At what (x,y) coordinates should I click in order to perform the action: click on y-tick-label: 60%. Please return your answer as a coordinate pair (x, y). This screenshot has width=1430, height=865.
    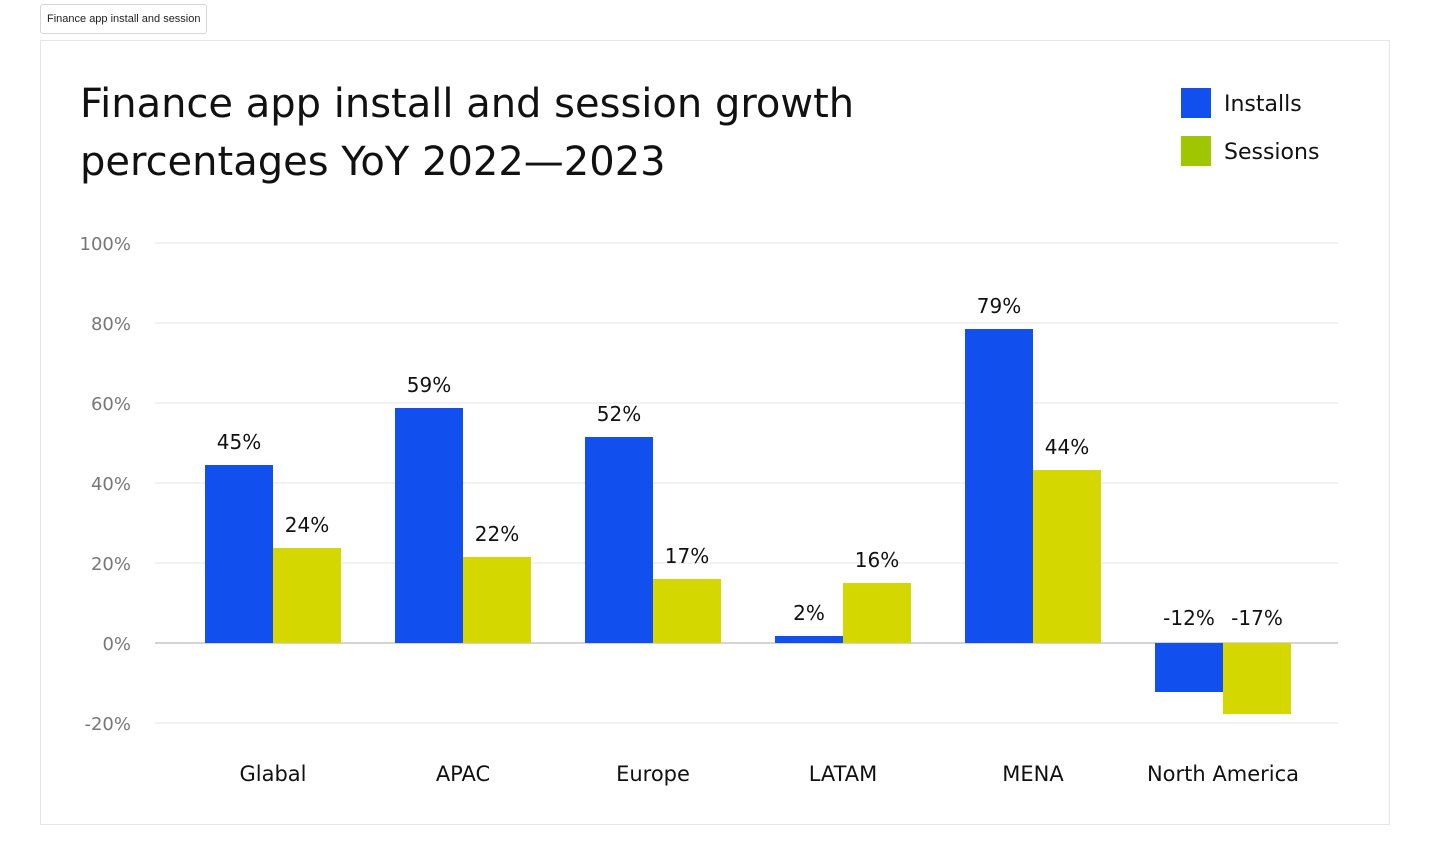
    Looking at the image, I should click on (111, 404).